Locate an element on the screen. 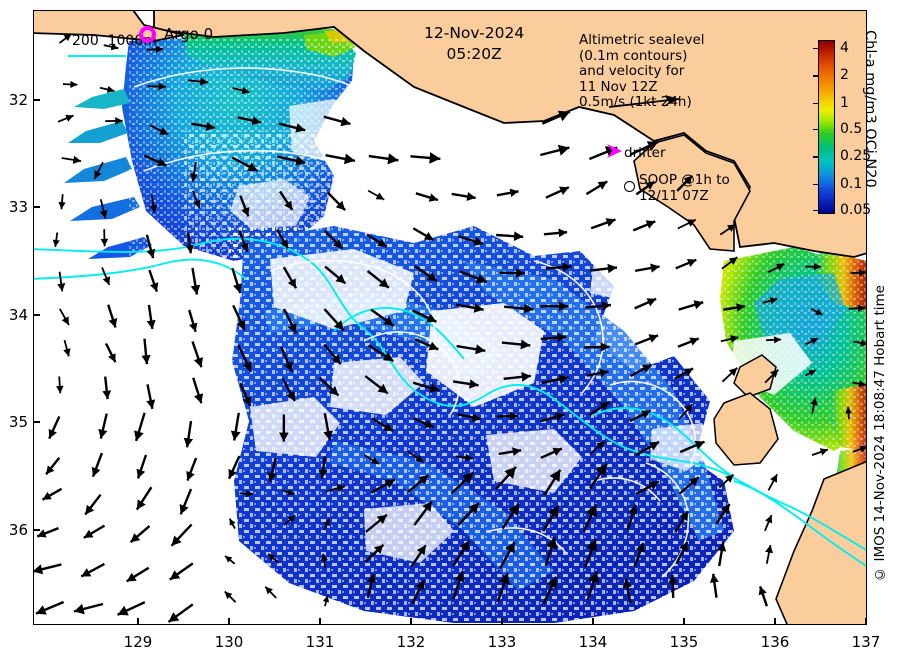  colorbar-tick-label: 0.1 is located at coordinates (851, 183).